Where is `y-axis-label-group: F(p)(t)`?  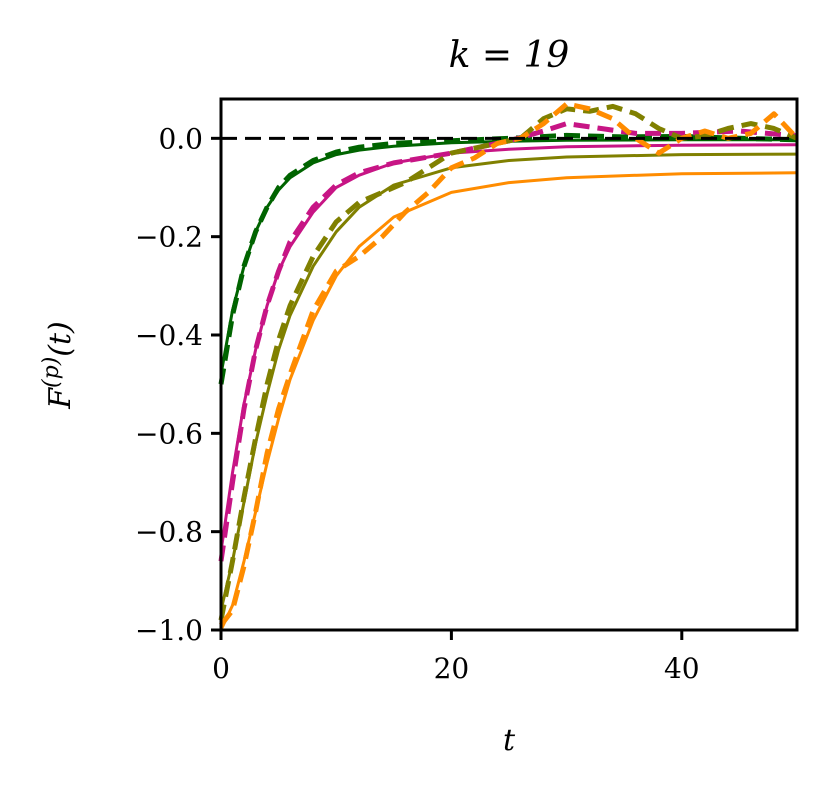 y-axis-label-group: F(p)(t) is located at coordinates (58, 365).